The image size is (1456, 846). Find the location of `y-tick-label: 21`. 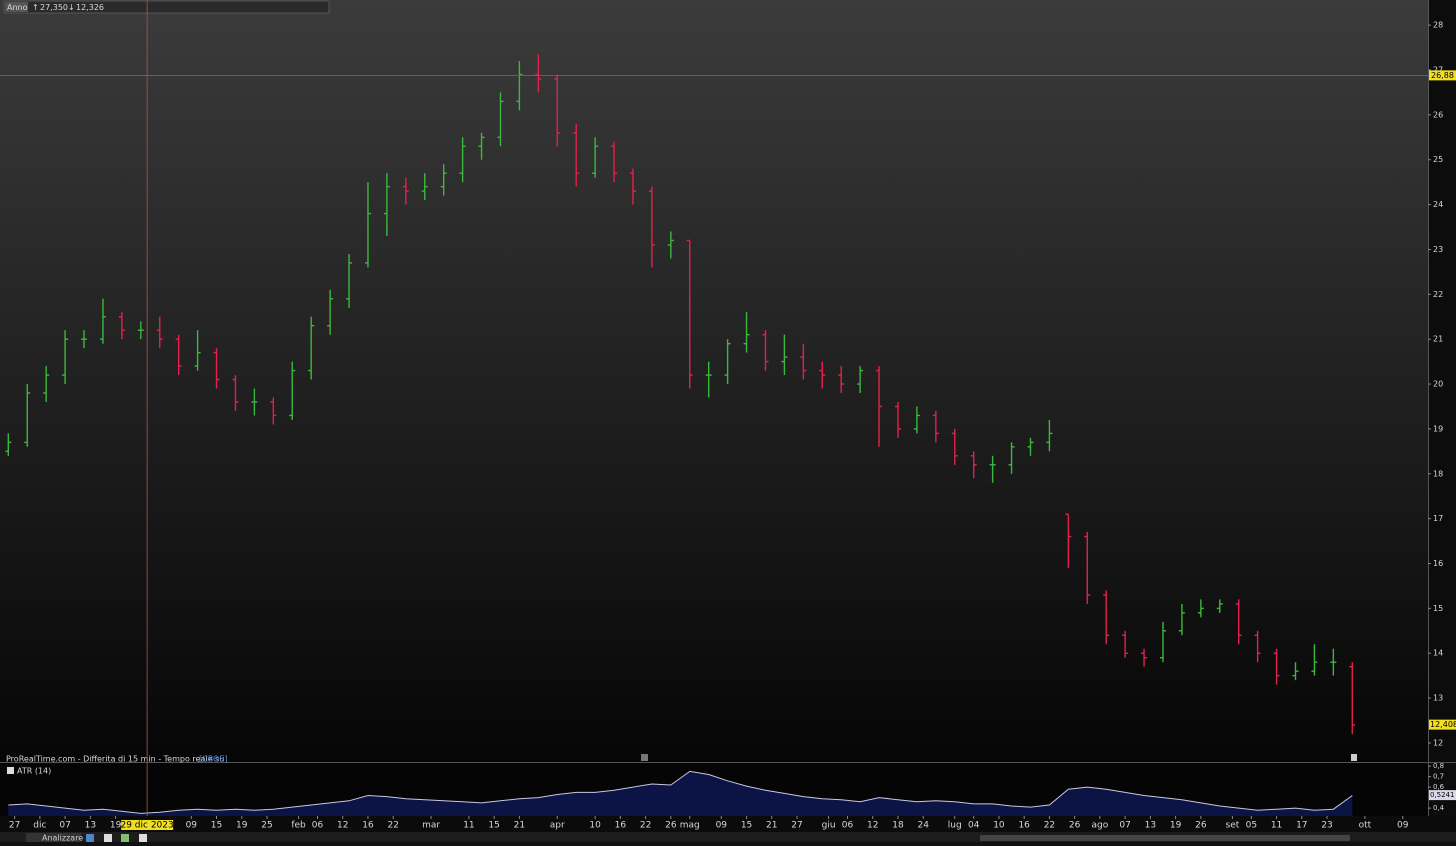

y-tick-label: 21 is located at coordinates (1438, 339).